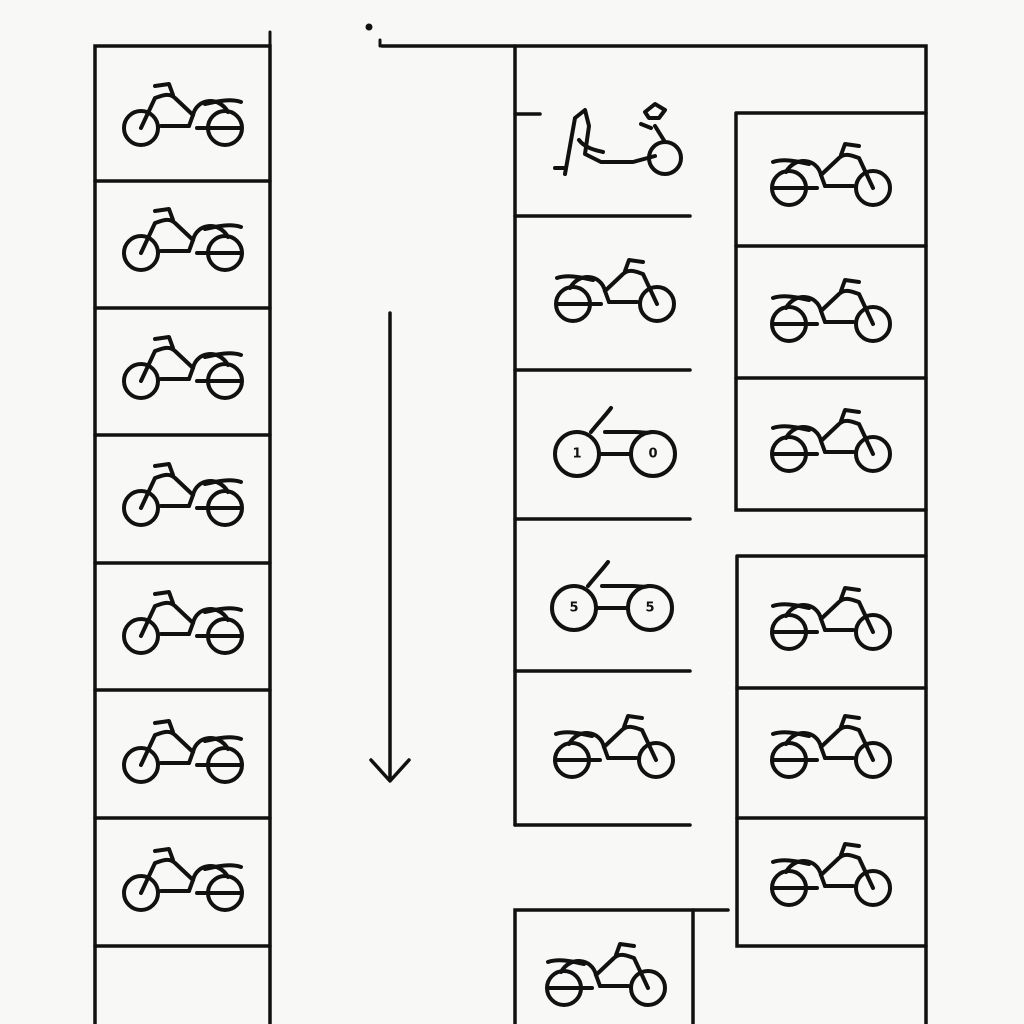  What do you see at coordinates (325, 35) in the screenshot?
I see `aisle-entry-marks` at bounding box center [325, 35].